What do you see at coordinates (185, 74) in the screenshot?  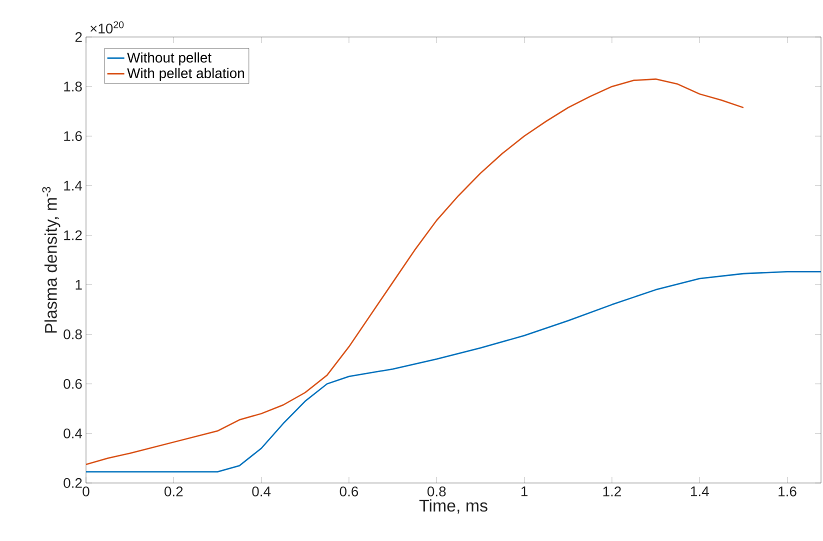 I see `legend-label: With pellet ablation` at bounding box center [185, 74].